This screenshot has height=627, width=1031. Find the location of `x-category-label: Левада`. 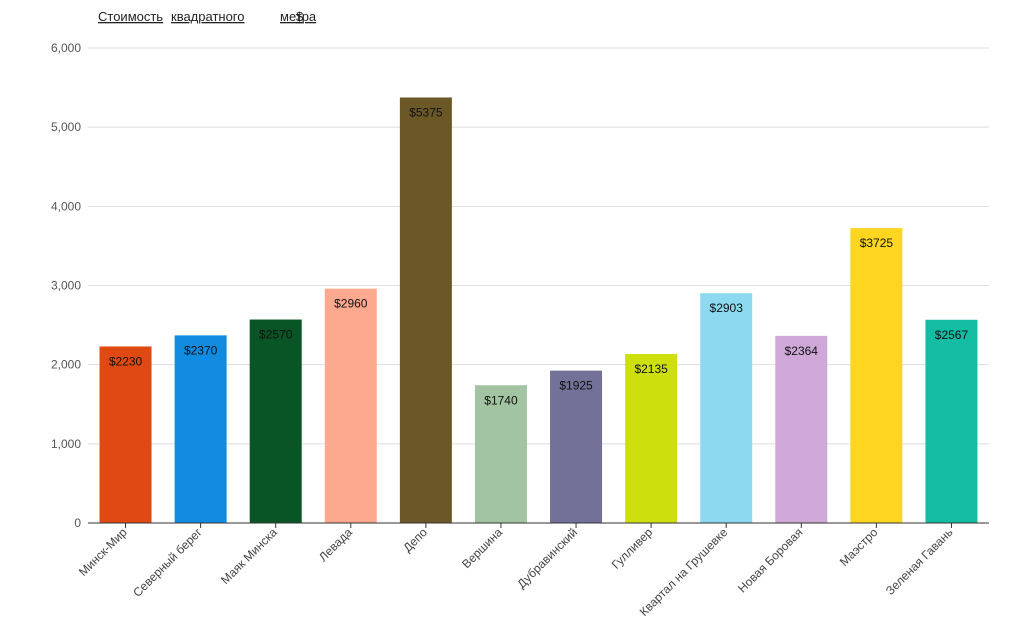

x-category-label: Левада is located at coordinates (335, 544).